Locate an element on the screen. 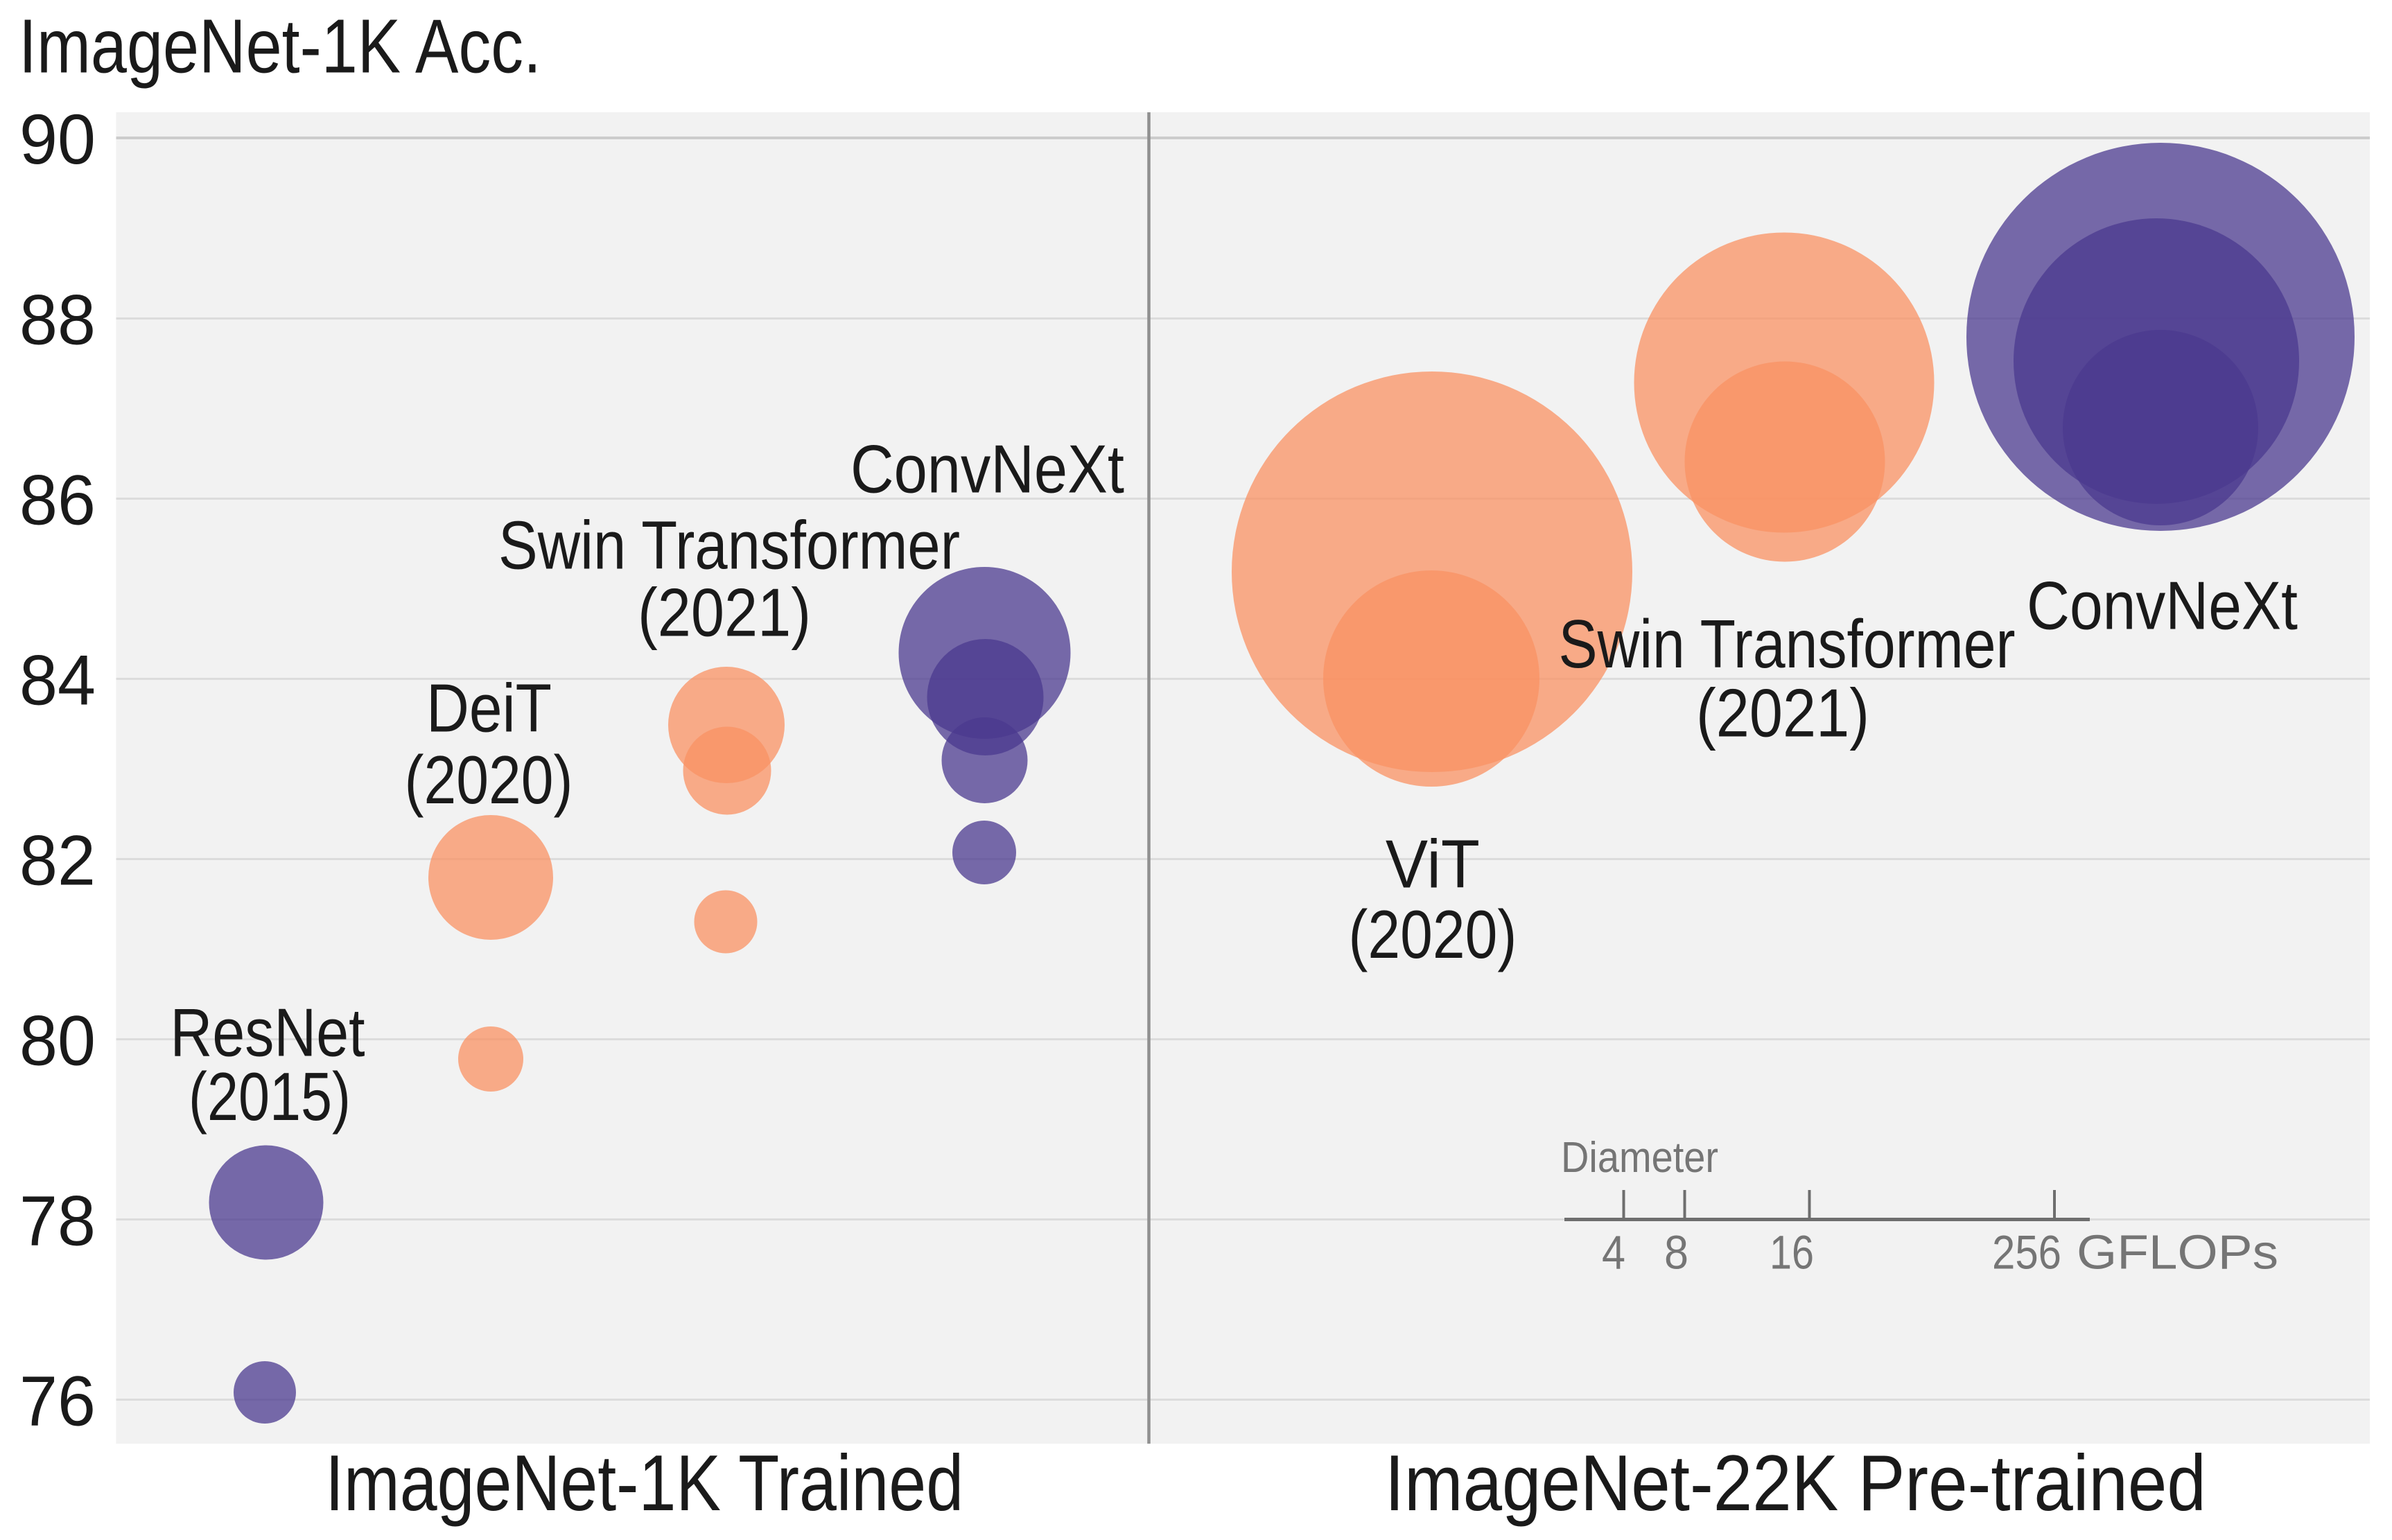 The image size is (2392, 1540). svg-text: ImageNet-22K Pre-trained is located at coordinates (1796, 1484).